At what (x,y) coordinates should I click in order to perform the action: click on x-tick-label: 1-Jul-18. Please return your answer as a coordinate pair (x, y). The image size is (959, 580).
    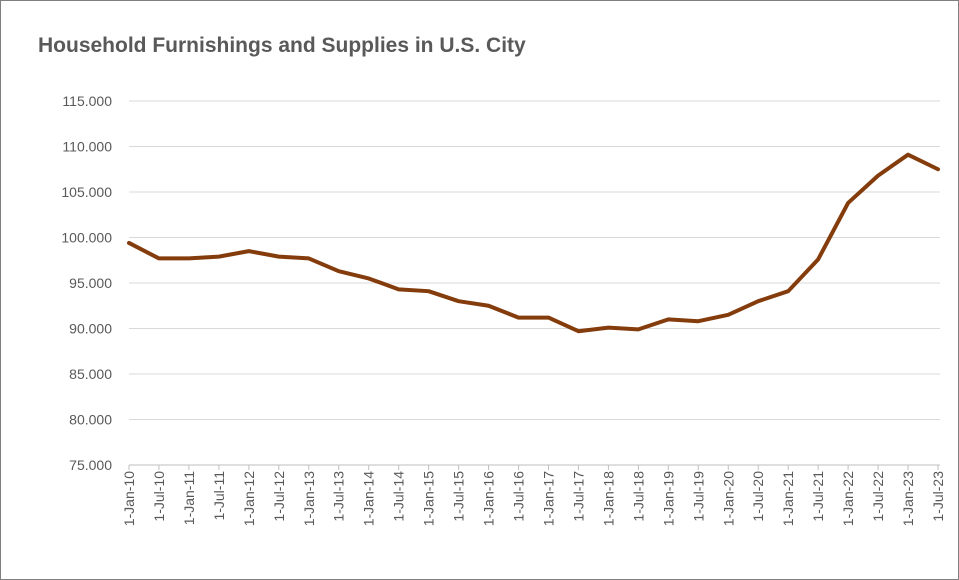
    Looking at the image, I should click on (638, 496).